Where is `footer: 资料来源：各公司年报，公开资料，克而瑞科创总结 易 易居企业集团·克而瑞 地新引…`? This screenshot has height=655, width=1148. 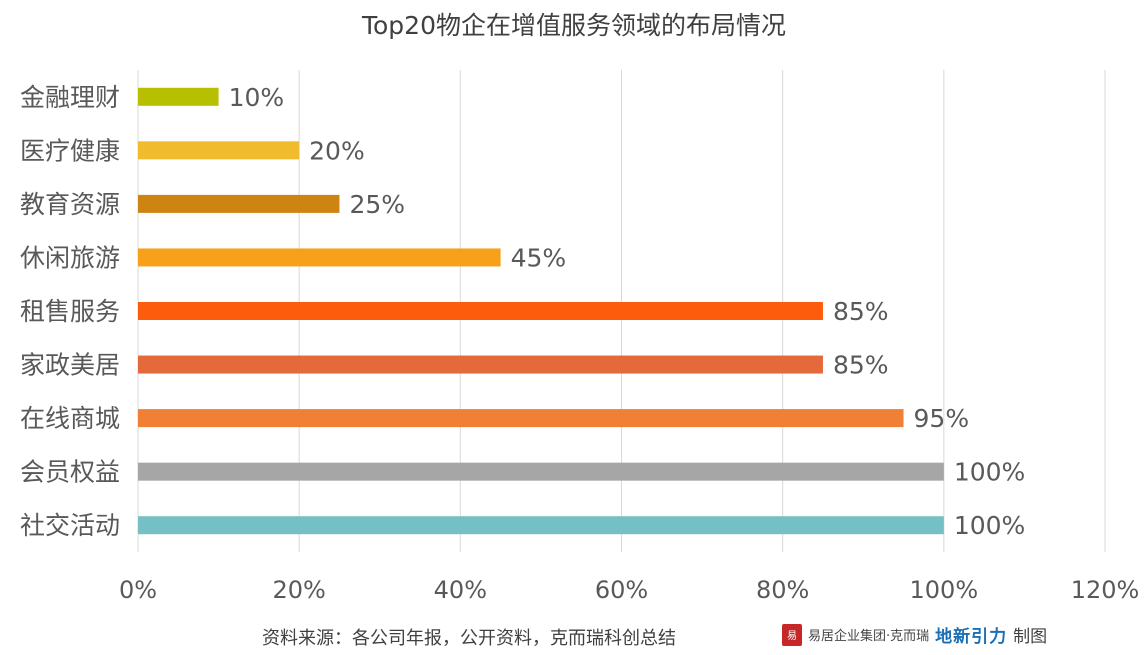
footer: 资料来源：各公司年报，公开资料，克而瑞科创总结 易 易居企业集团·克而瑞 地新引… is located at coordinates (574, 636).